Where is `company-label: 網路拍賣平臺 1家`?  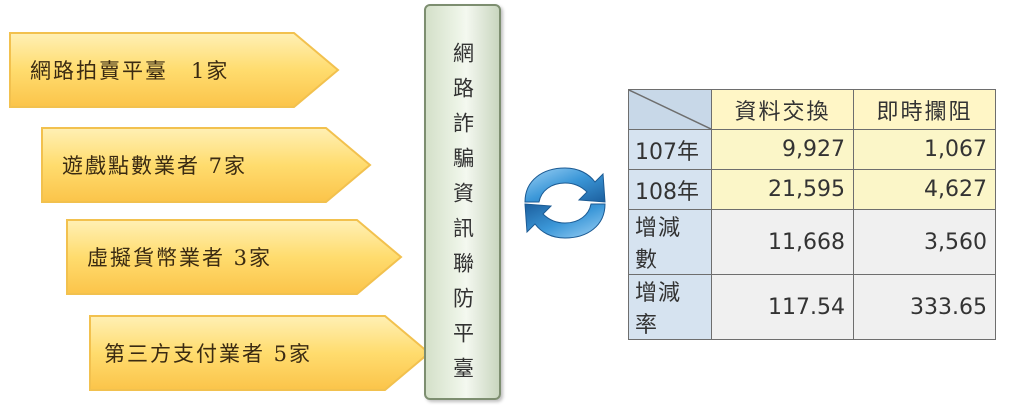 company-label: 網路拍賣平臺 1家 is located at coordinates (130, 71).